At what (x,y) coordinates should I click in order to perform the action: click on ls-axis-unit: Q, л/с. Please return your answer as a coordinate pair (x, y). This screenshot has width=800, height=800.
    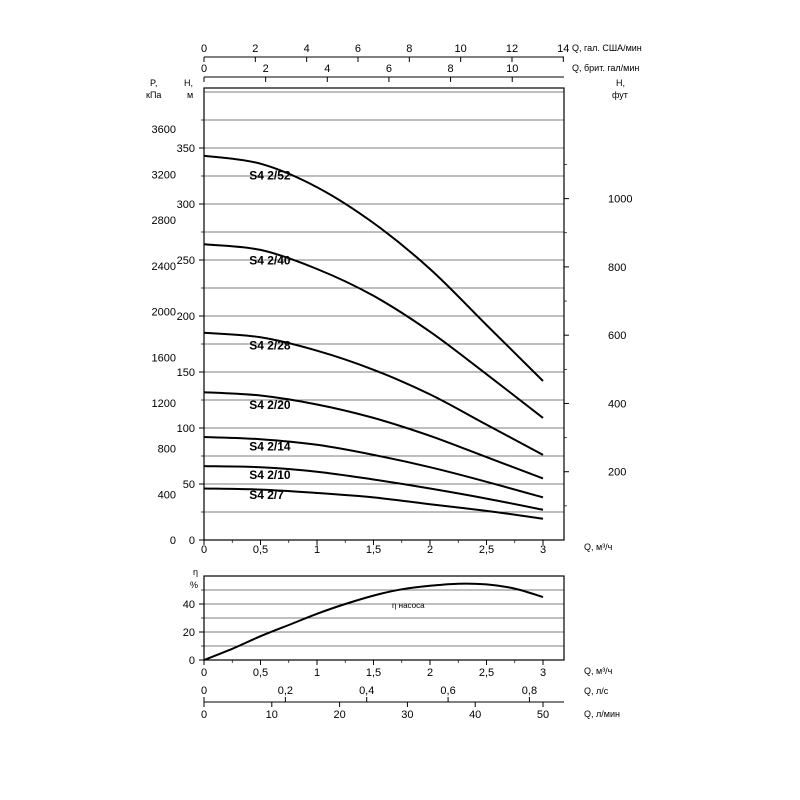
    Looking at the image, I should click on (596, 691).